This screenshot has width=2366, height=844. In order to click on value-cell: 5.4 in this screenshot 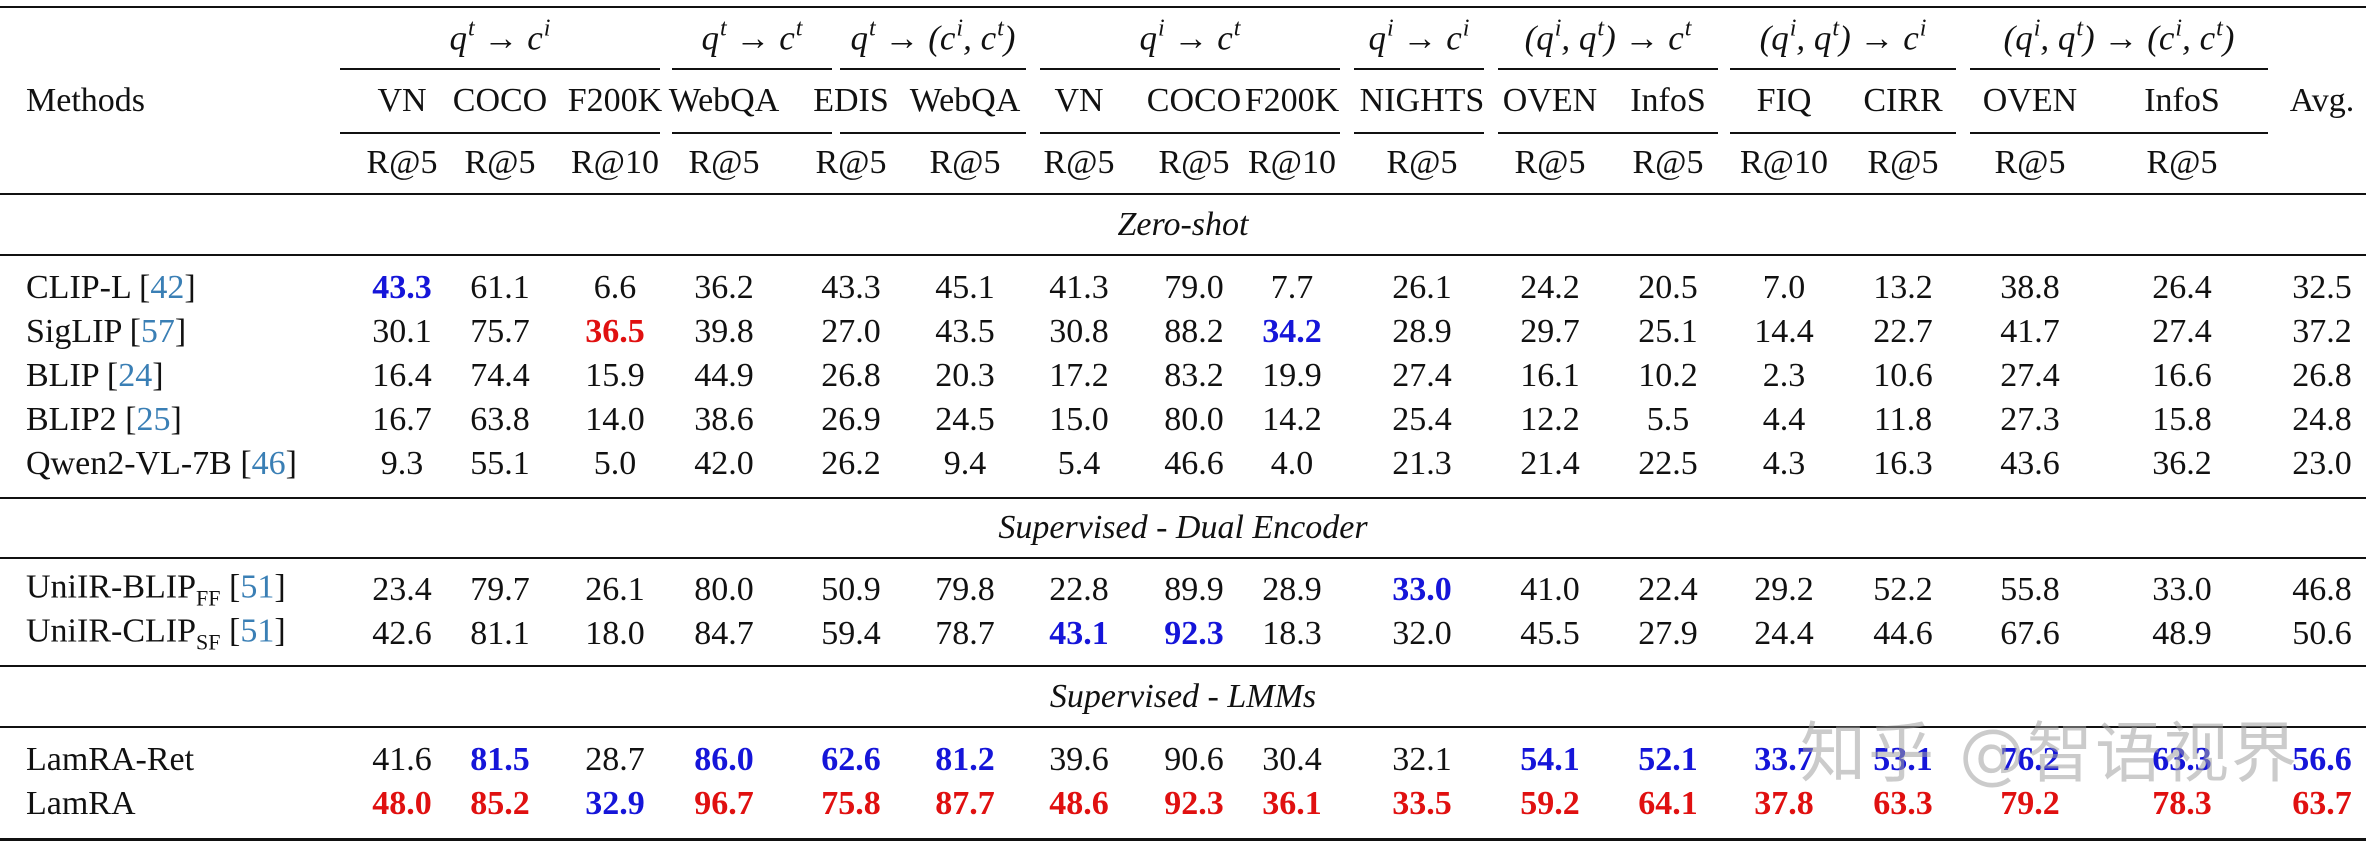, I will do `click(1079, 463)`.